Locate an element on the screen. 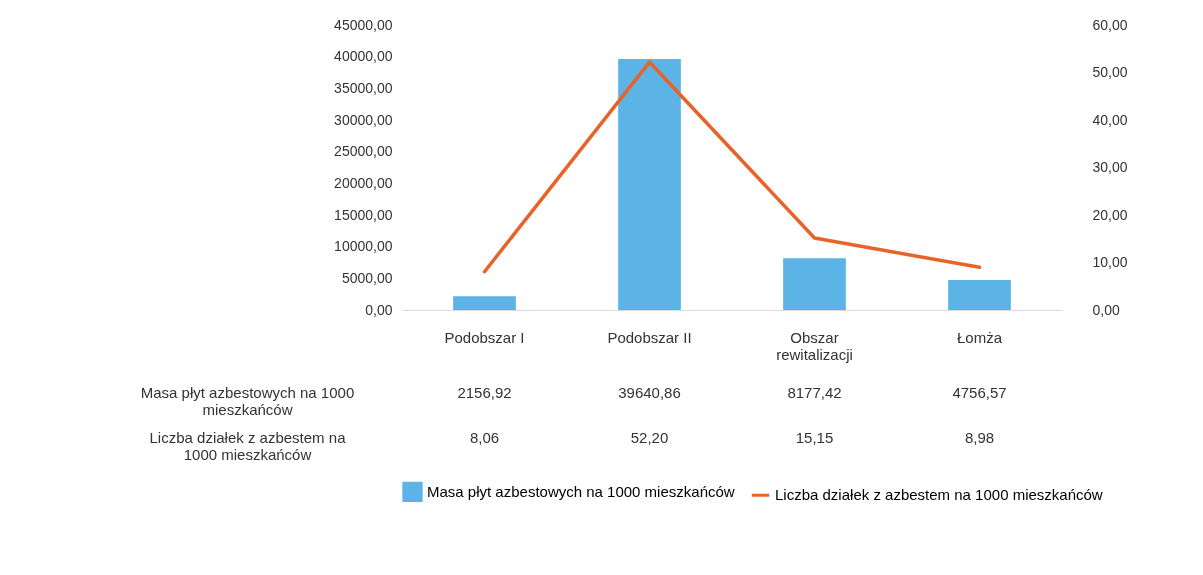  y-tick-label: 30000,00 is located at coordinates (363, 119).